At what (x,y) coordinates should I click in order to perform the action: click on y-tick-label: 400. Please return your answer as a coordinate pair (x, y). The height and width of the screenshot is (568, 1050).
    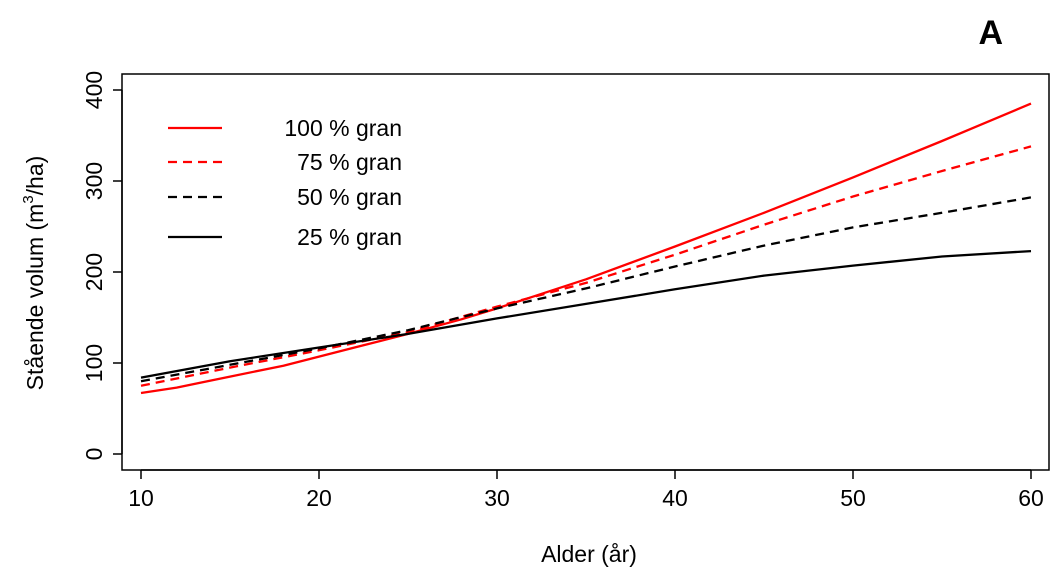
    Looking at the image, I should click on (94, 90).